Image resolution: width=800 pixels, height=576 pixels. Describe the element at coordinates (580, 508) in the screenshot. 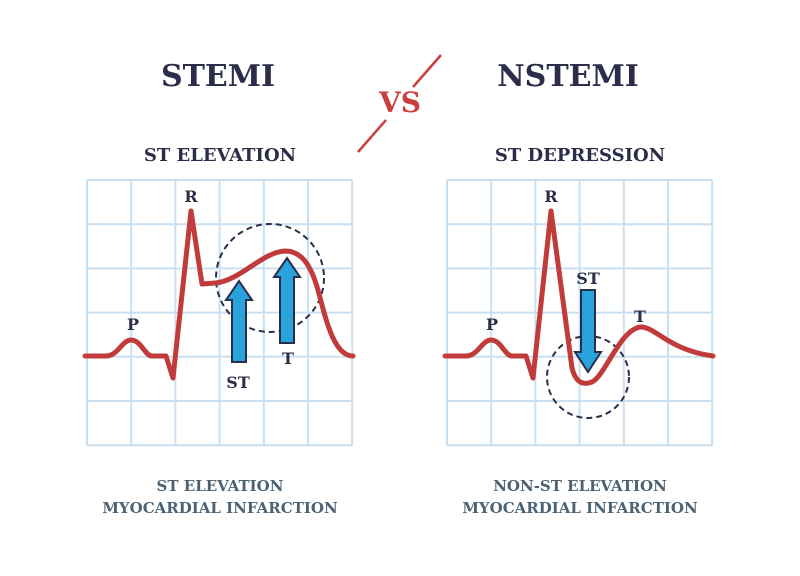

I see `right-caption-line2: MYOCARDIAL INFARCTION` at that location.